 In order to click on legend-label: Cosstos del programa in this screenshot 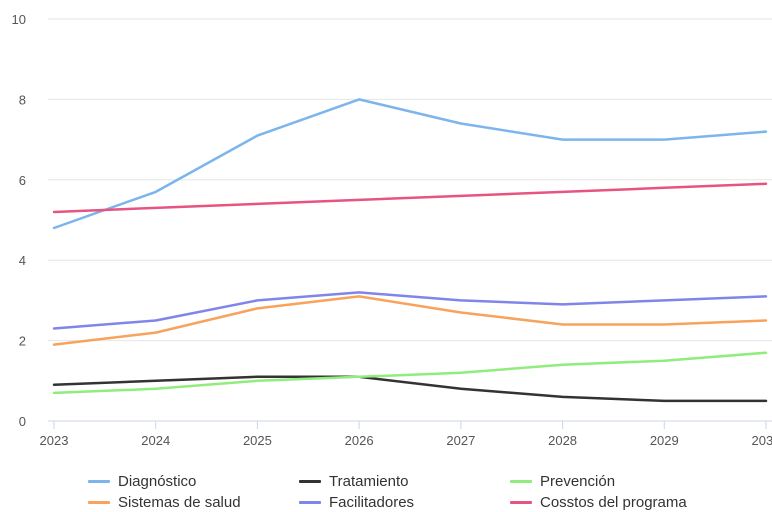, I will do `click(613, 502)`.